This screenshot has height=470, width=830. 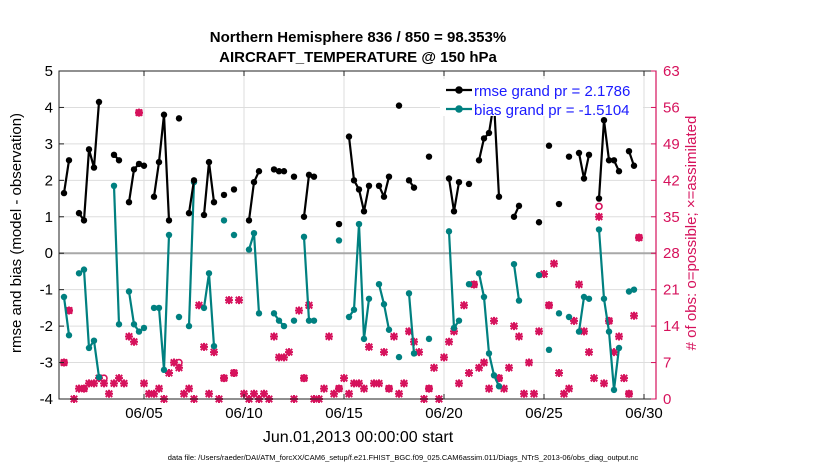 I want to click on y-tick-label-left: 1, so click(x=49, y=217).